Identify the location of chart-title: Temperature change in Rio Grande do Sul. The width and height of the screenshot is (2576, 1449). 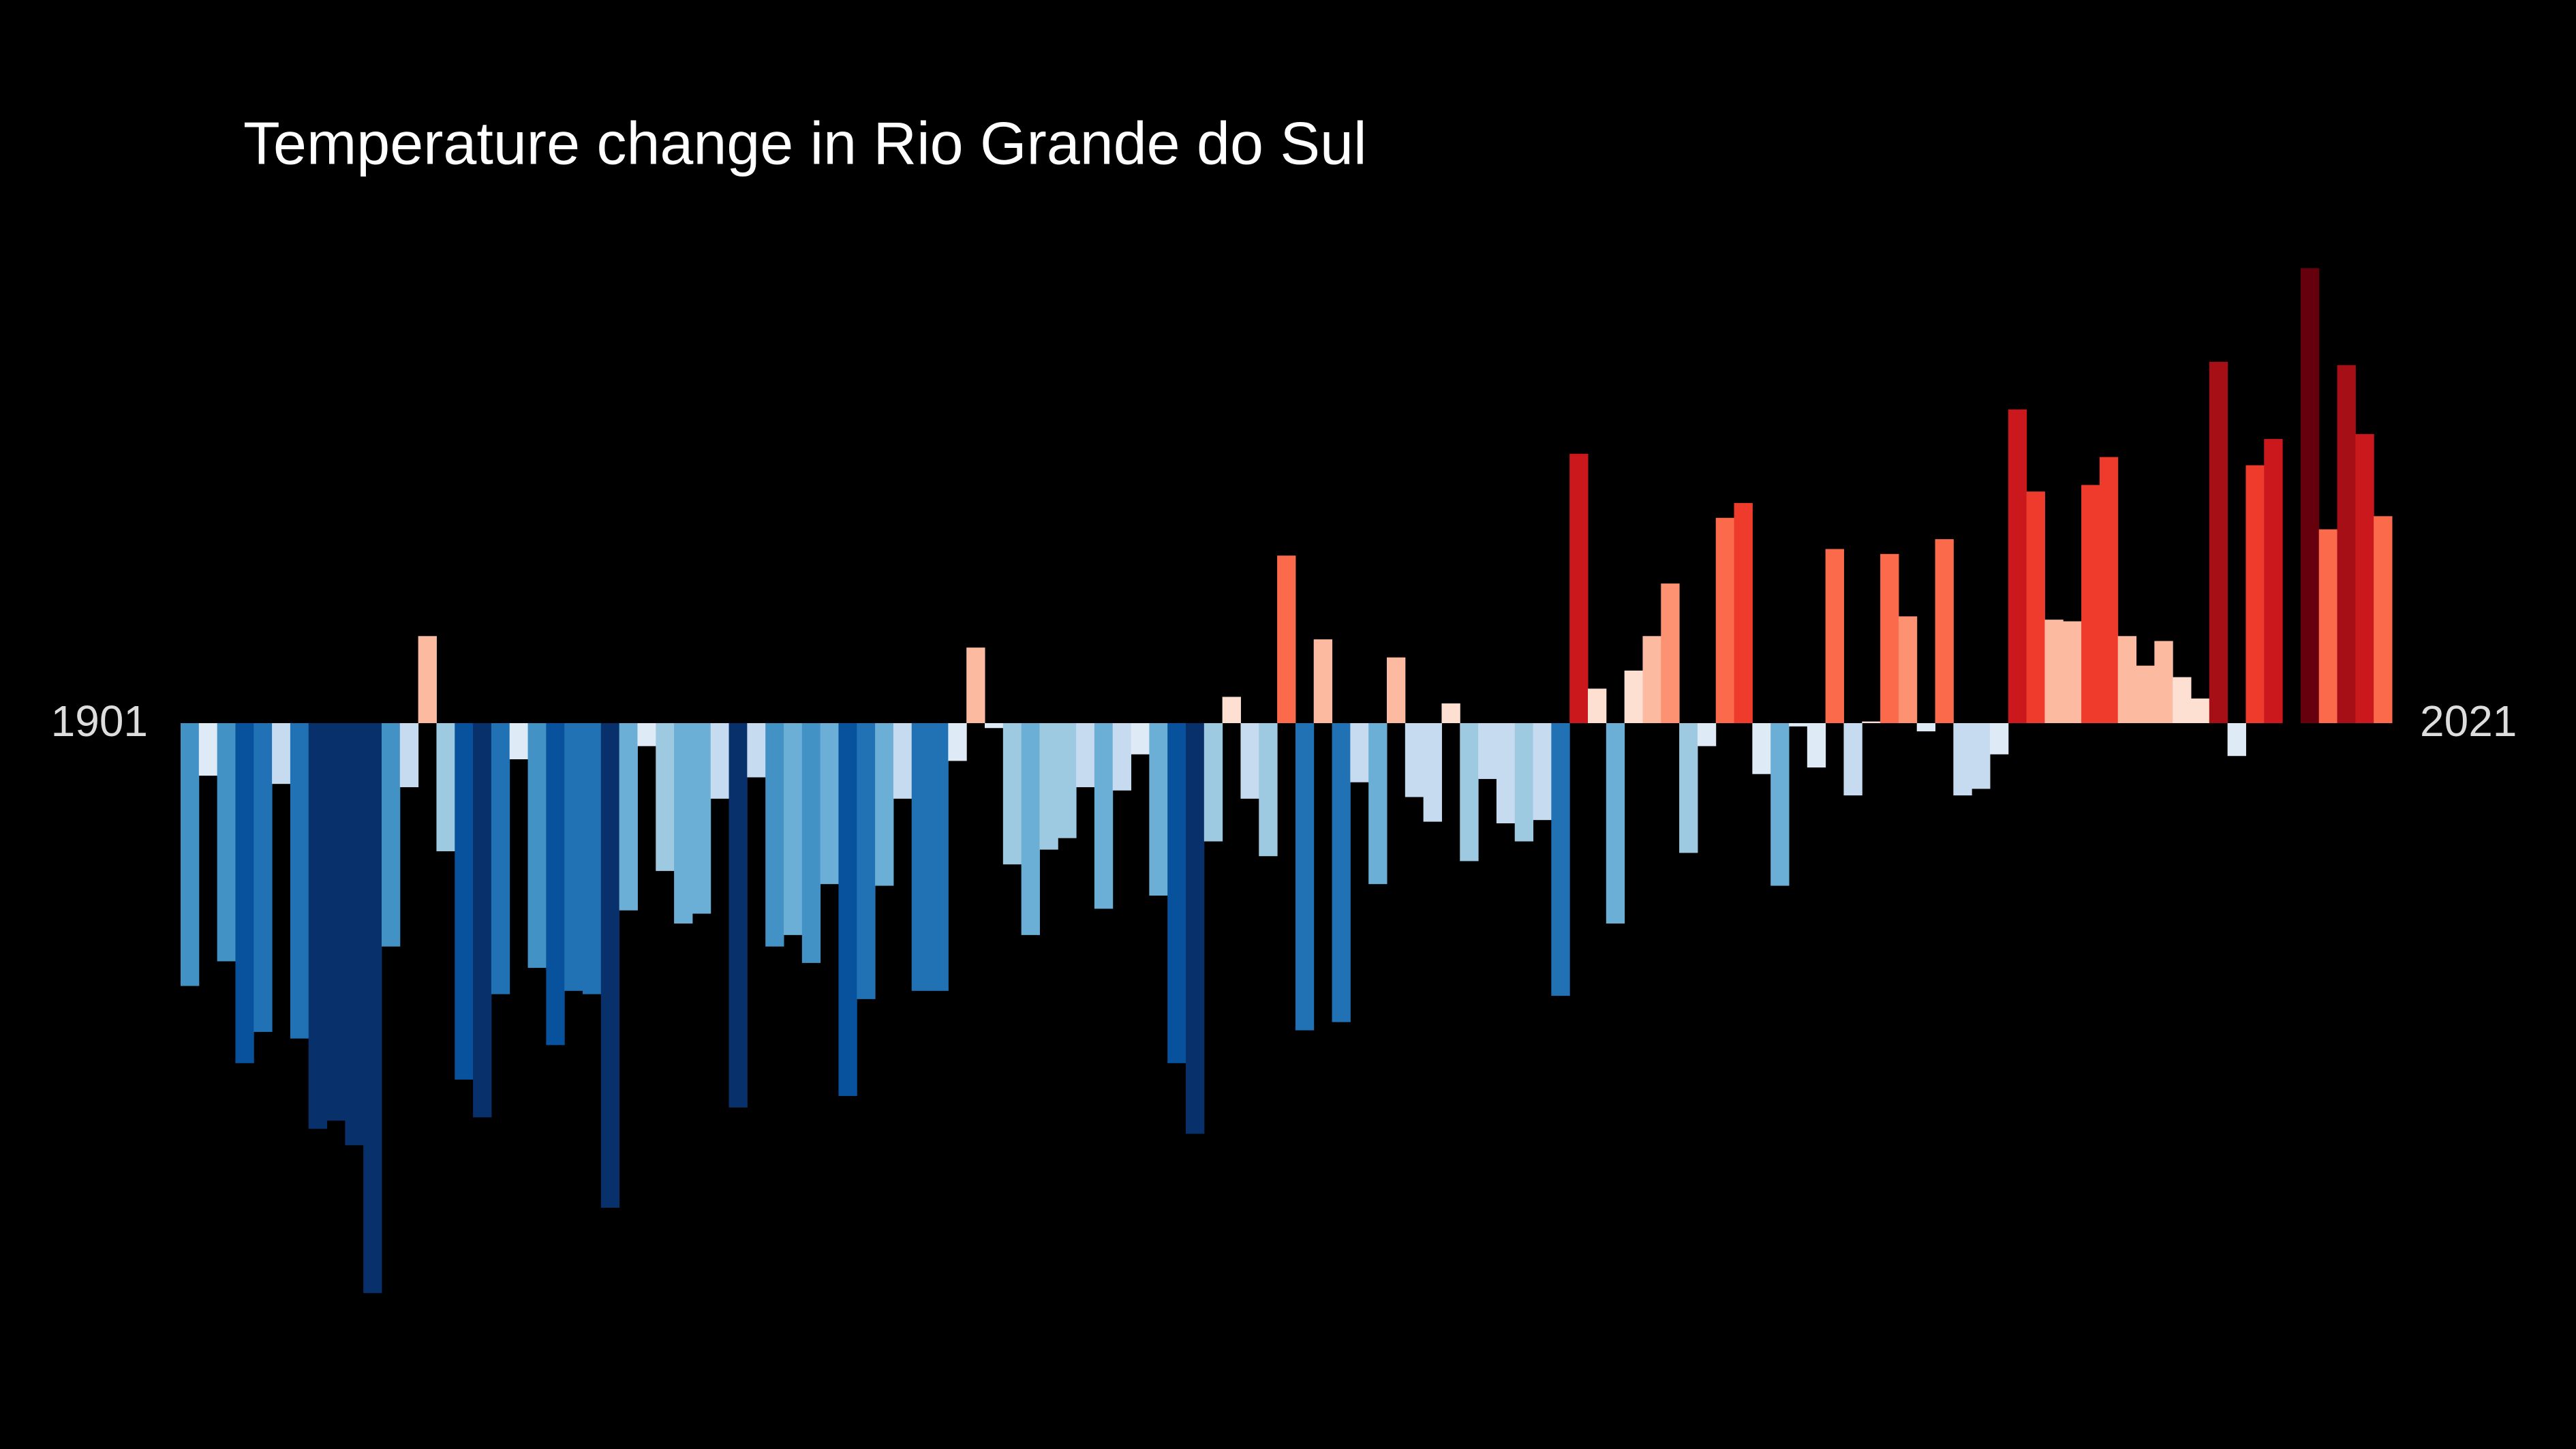
(805, 143).